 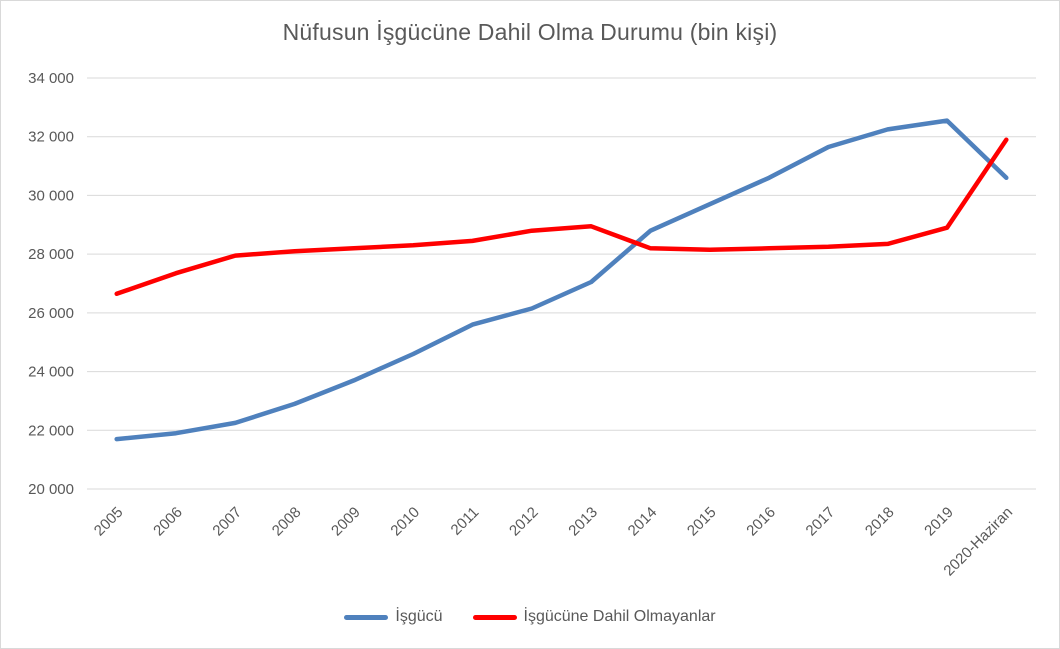 I want to click on x-axis-tick-label: 2016, so click(x=761, y=522).